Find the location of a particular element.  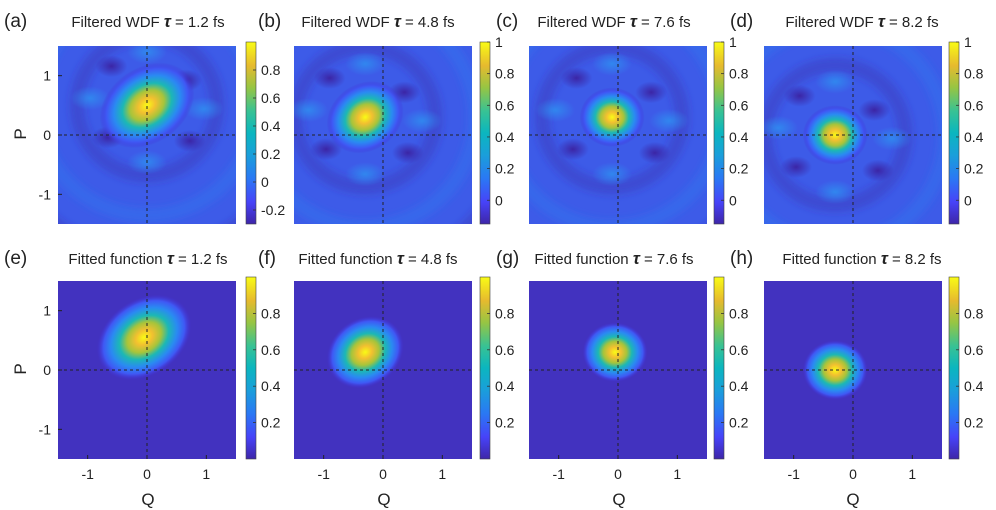

heatmap-b: 0 0.2 0.4 0.6 0.8 1 is located at coordinates (404, 129).